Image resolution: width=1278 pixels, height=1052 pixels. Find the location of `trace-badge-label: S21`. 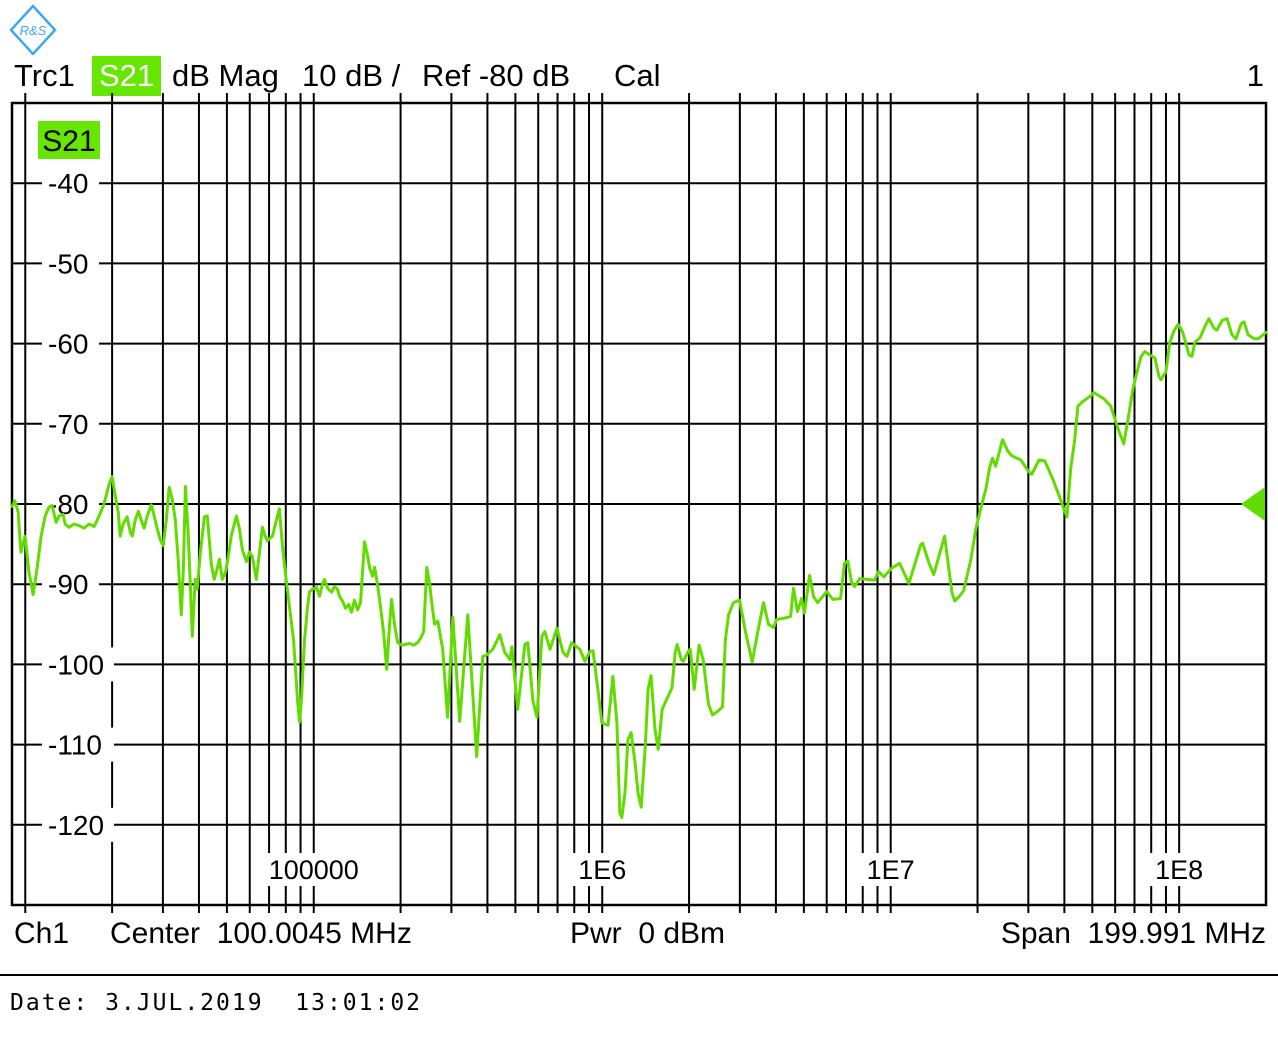

trace-badge-label: S21 is located at coordinates (68, 141).